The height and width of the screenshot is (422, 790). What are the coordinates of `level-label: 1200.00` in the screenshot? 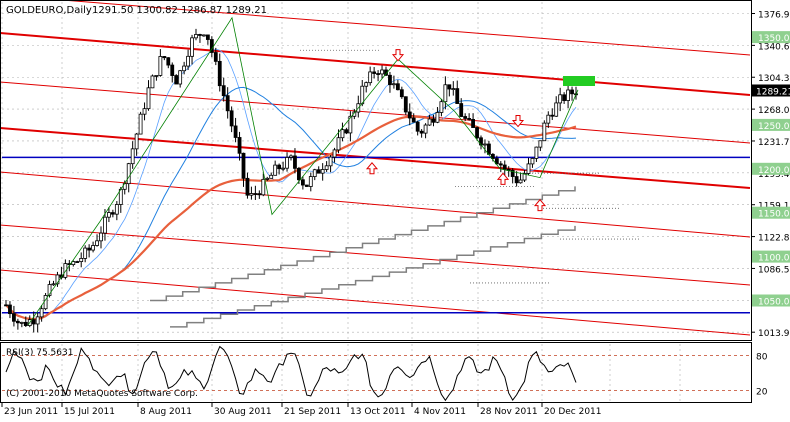 It's located at (774, 171).